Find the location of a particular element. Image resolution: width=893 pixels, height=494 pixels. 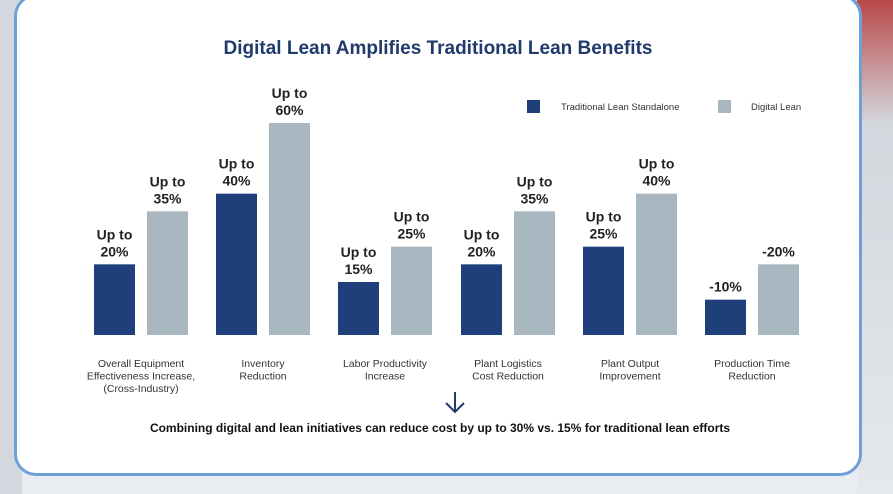

data-label-traditional-4-1: 25% is located at coordinates (603, 234).